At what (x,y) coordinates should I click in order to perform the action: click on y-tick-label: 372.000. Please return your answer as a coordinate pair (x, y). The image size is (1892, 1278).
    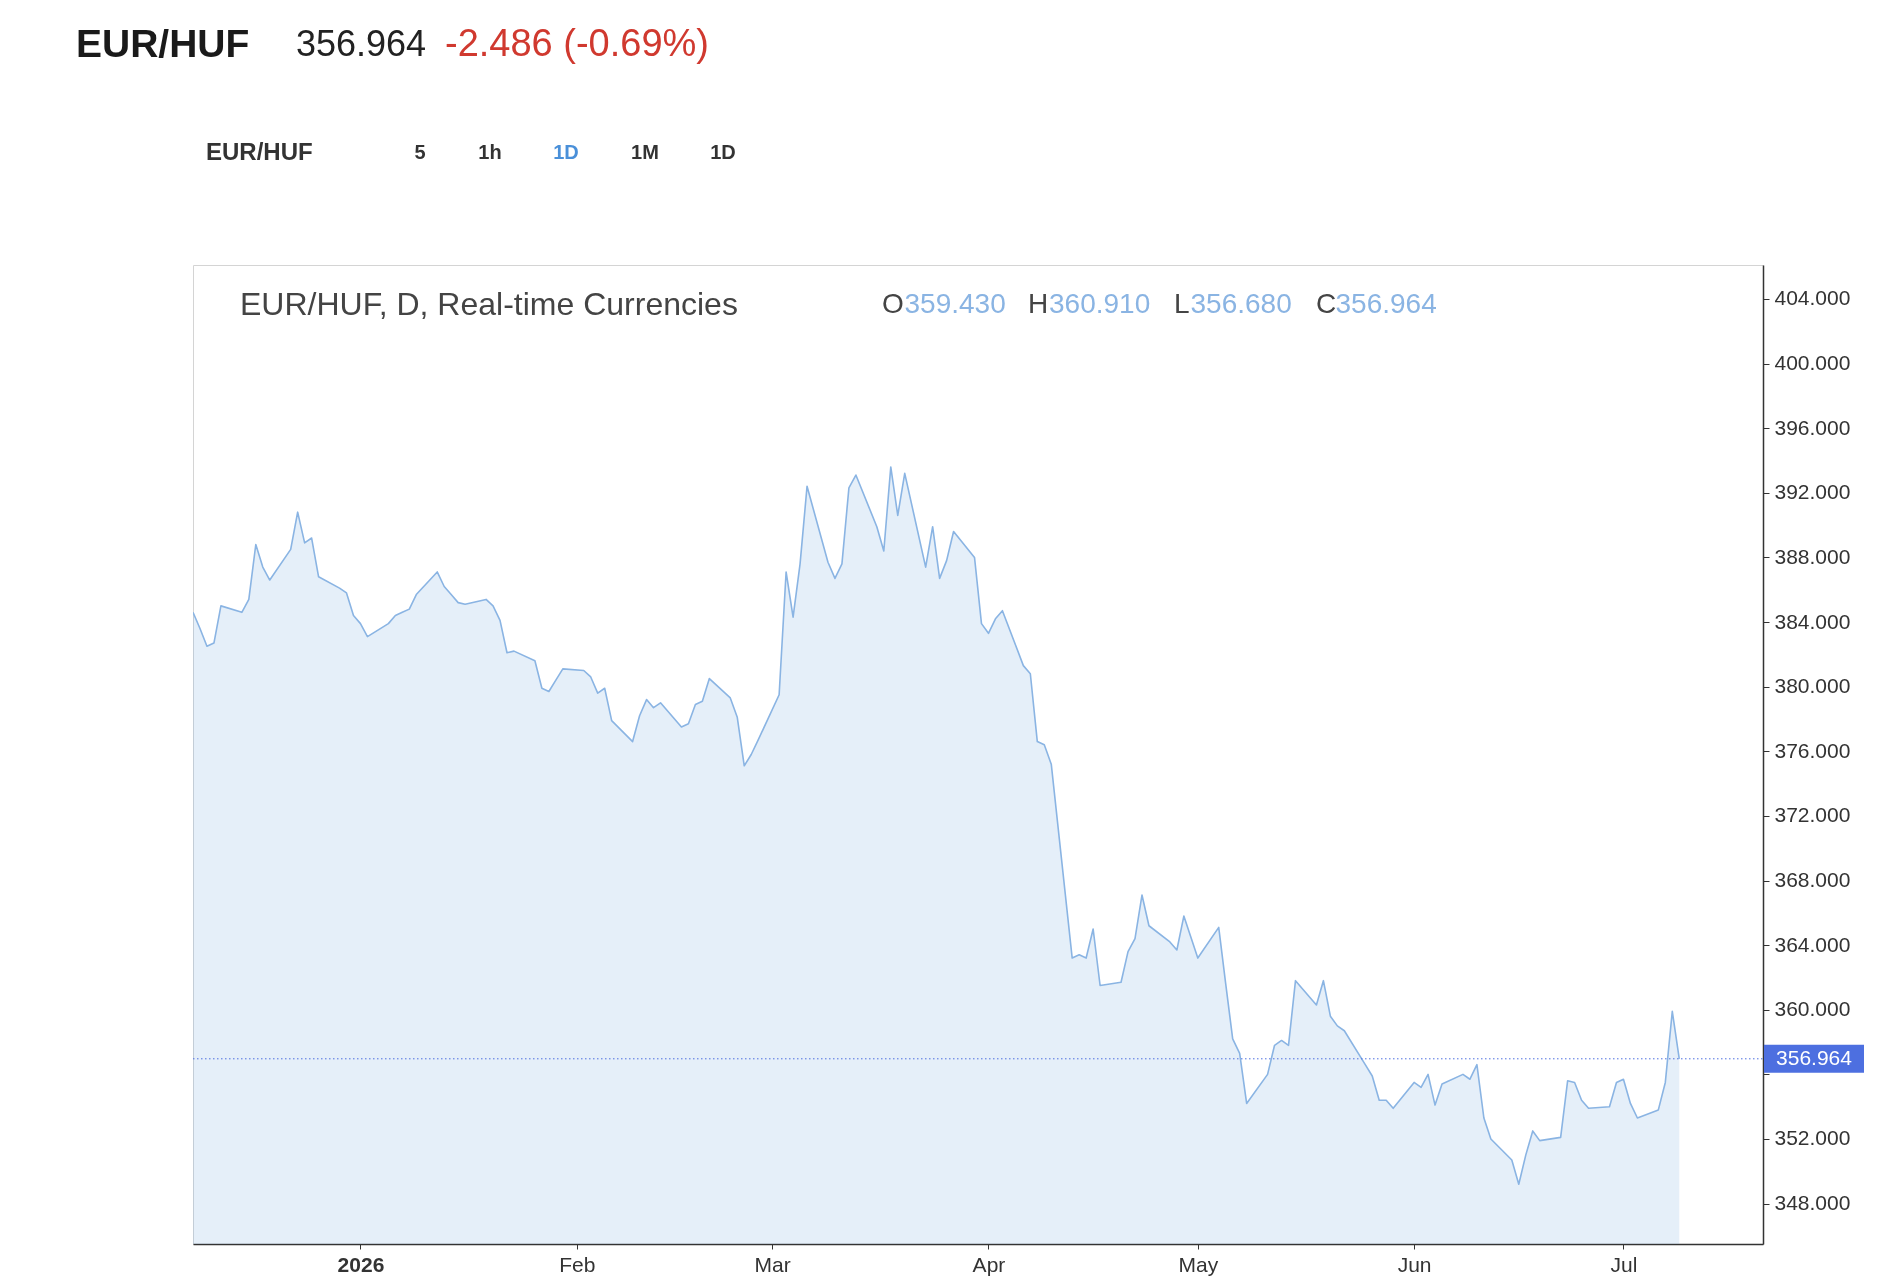
    Looking at the image, I should click on (1812, 815).